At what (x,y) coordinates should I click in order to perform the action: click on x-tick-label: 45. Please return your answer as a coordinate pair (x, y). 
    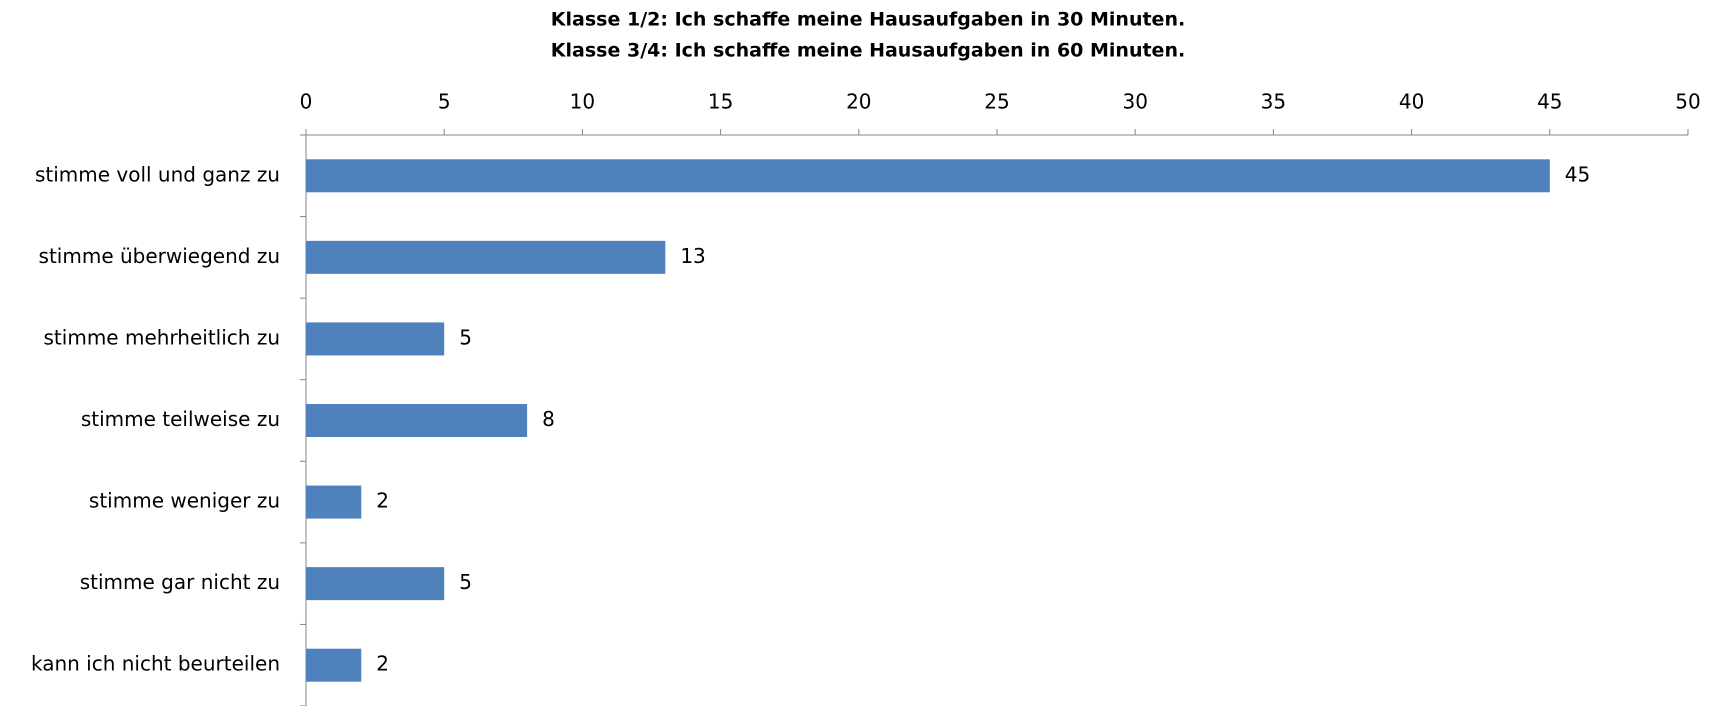
    Looking at the image, I should click on (1549, 102).